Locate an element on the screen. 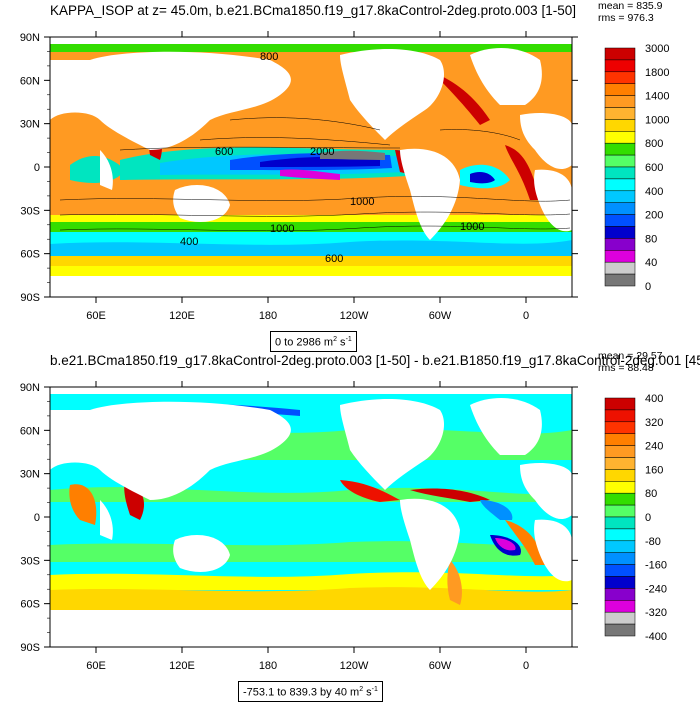 This screenshot has width=700, height=702. contour-label-800: 800 is located at coordinates (269, 57).